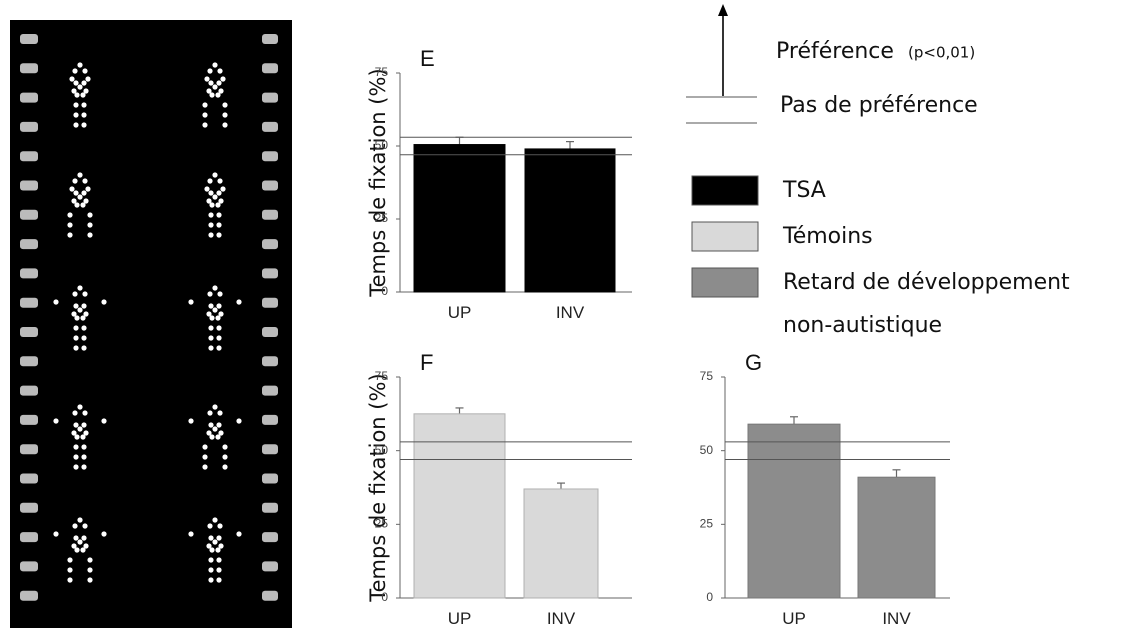 The width and height of the screenshot is (1145, 628). What do you see at coordinates (709, 597) in the screenshot?
I see `y-tick-label: 0` at bounding box center [709, 597].